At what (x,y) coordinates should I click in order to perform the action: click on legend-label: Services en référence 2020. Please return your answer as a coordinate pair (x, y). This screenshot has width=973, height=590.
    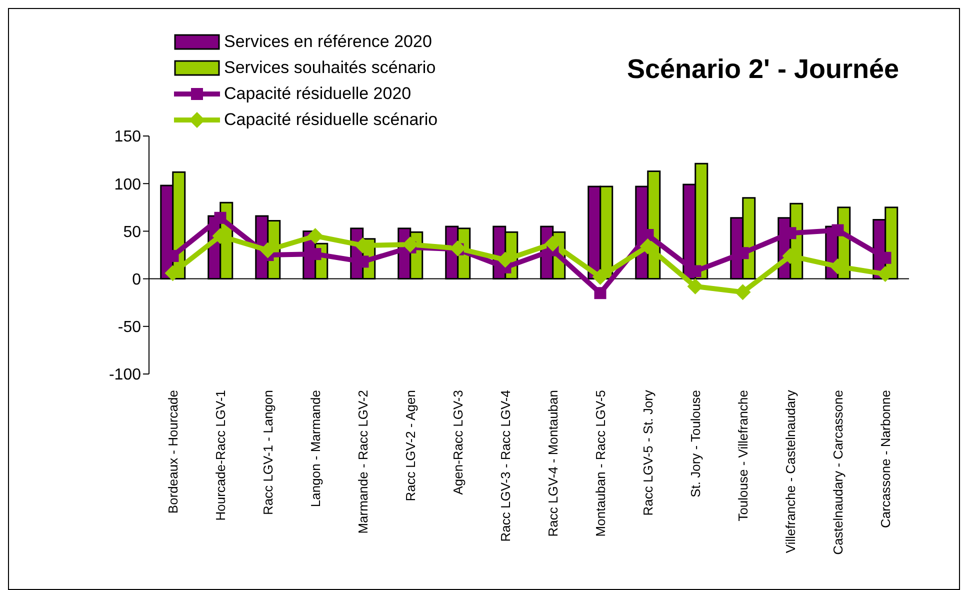
    Looking at the image, I should click on (328, 42).